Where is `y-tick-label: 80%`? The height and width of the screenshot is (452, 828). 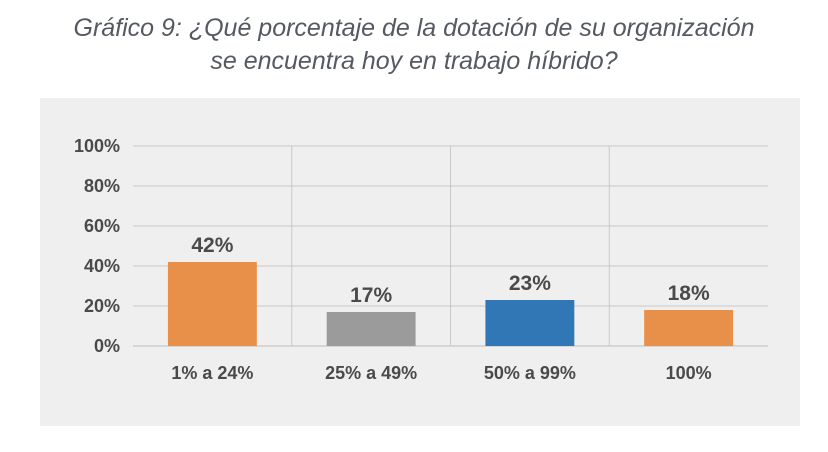 y-tick-label: 80% is located at coordinates (102, 186).